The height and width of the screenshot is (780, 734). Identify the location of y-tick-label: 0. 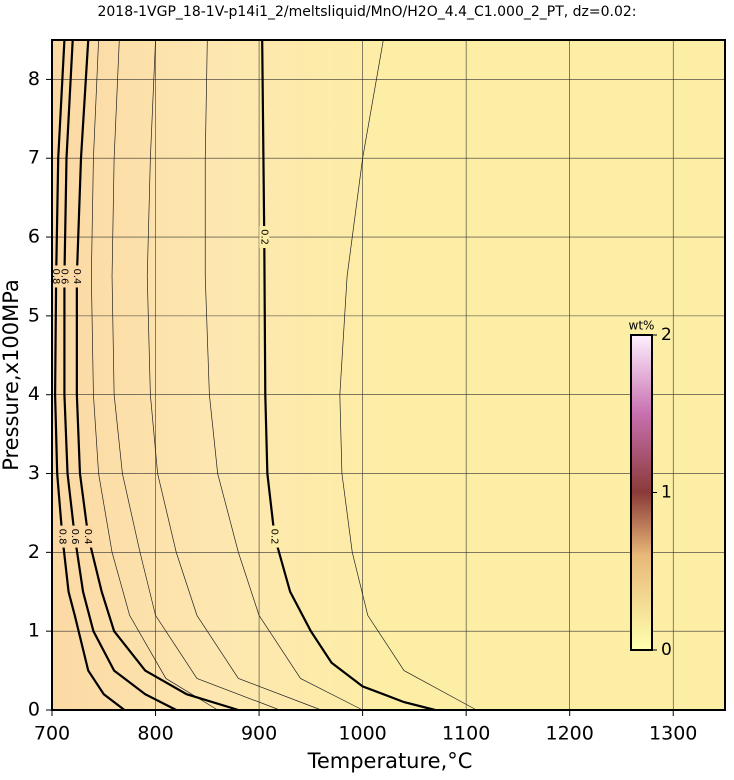
(34, 710).